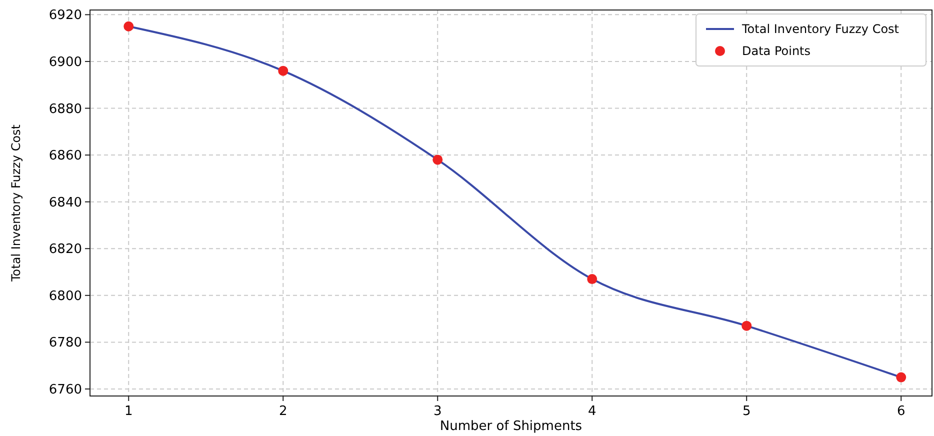 This screenshot has width=934, height=436. Describe the element at coordinates (283, 411) in the screenshot. I see `x-tick-label: 2` at that location.